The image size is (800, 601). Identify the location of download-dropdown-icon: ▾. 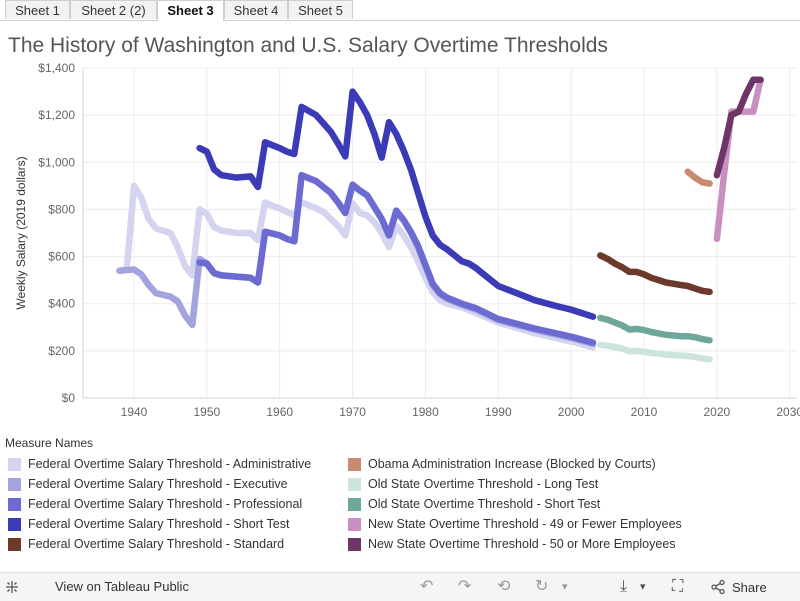
(643, 587).